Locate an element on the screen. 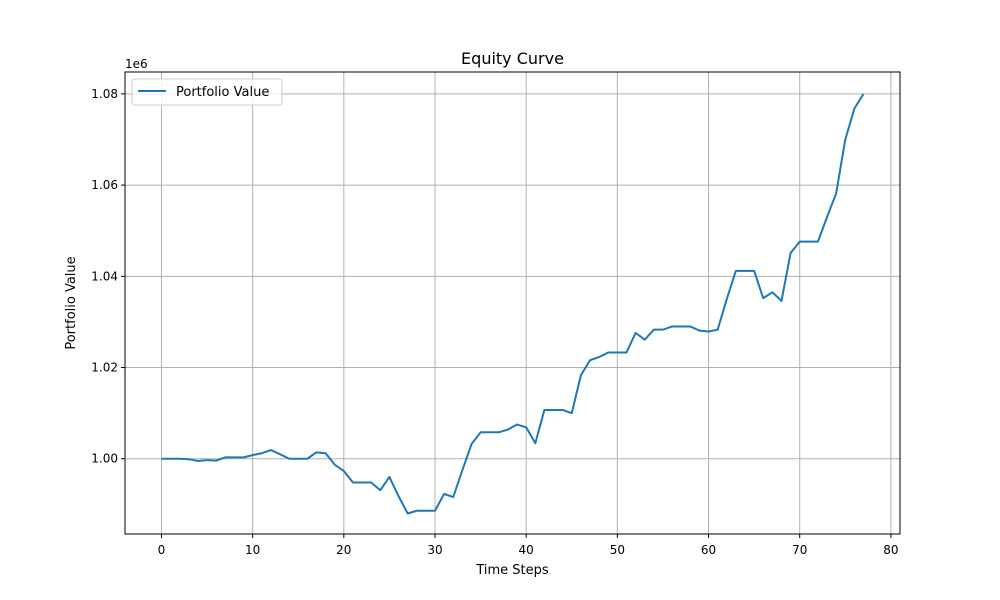  legend: Portfolio Value is located at coordinates (207, 92).